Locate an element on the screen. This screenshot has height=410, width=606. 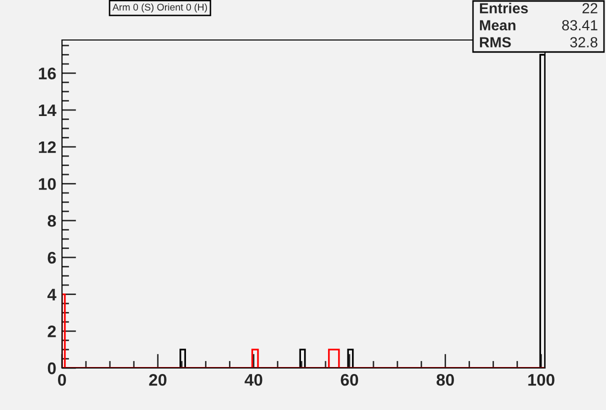
chart-title: Arm 0 (S) Orient 0 (H) is located at coordinates (159, 8).